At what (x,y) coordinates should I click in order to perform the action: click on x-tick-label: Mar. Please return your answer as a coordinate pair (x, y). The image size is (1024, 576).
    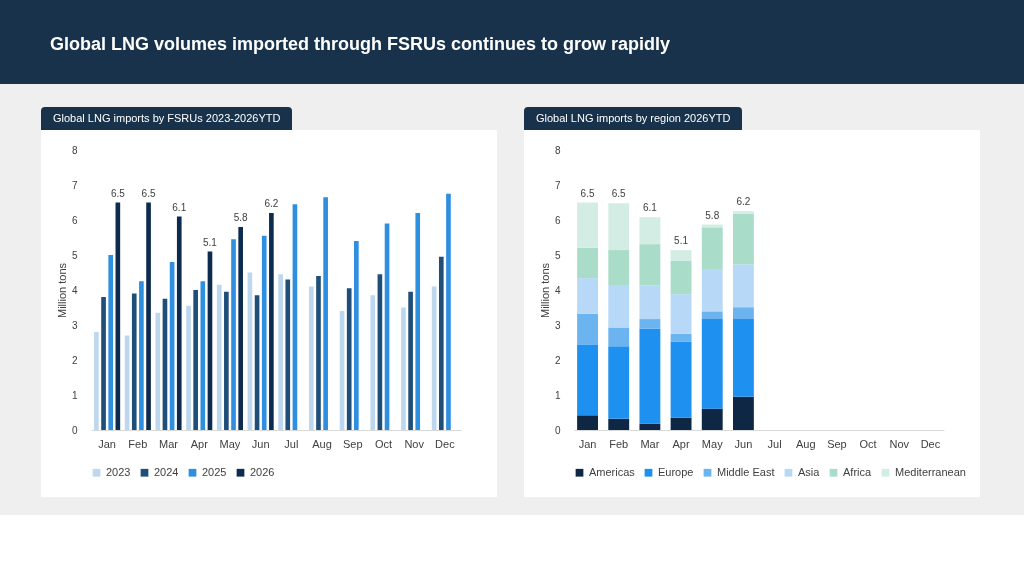
    Looking at the image, I should click on (650, 443).